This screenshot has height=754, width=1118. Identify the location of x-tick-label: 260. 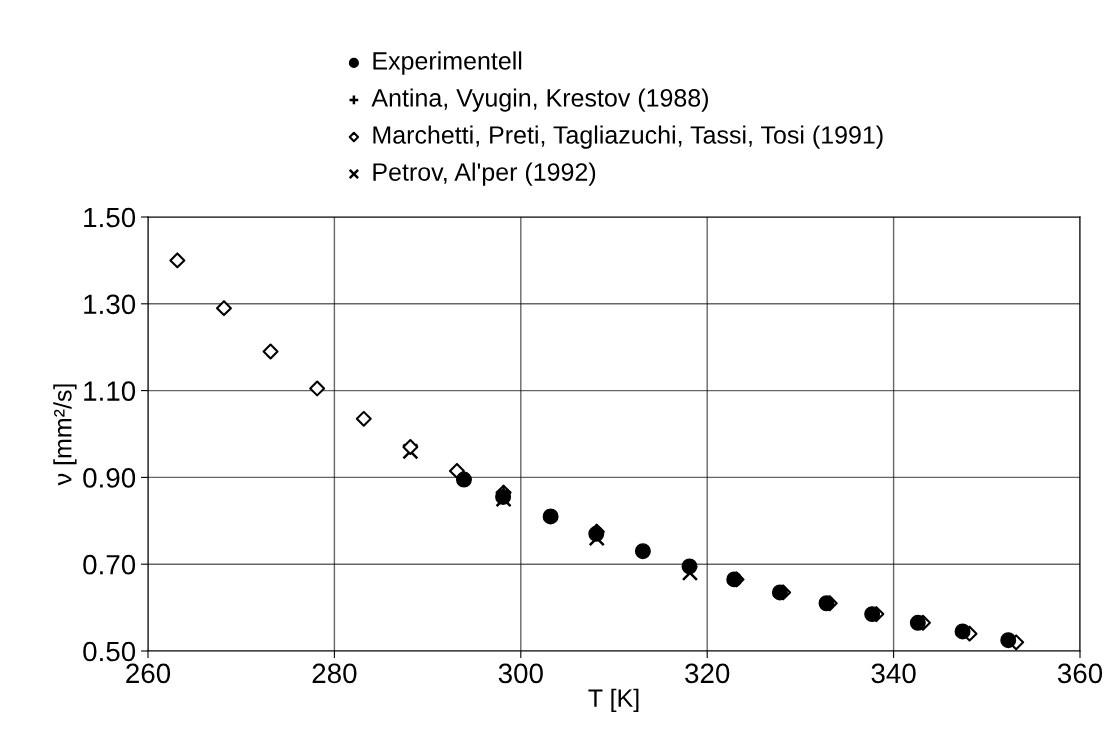
(148, 673).